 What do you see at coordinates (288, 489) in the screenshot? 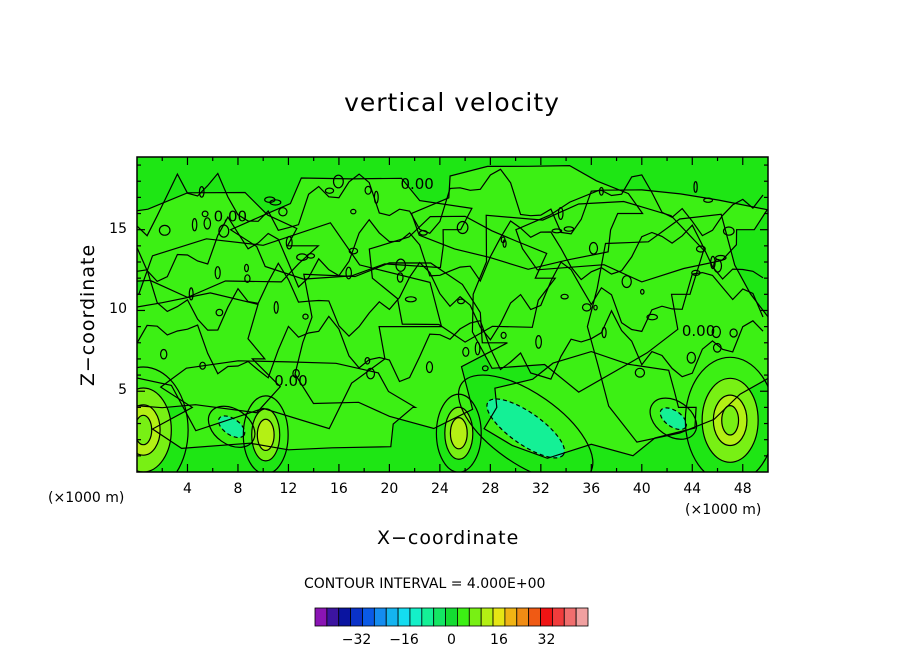
I see `x-tick-label: 12` at bounding box center [288, 489].